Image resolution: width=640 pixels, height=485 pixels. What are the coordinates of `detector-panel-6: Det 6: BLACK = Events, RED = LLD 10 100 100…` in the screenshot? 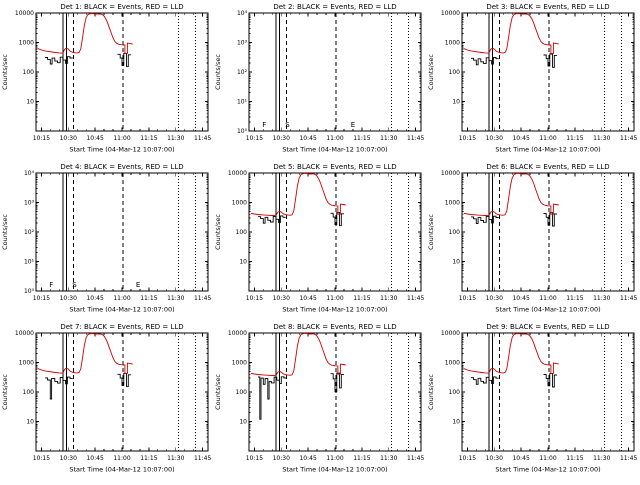 It's located at (532, 240).